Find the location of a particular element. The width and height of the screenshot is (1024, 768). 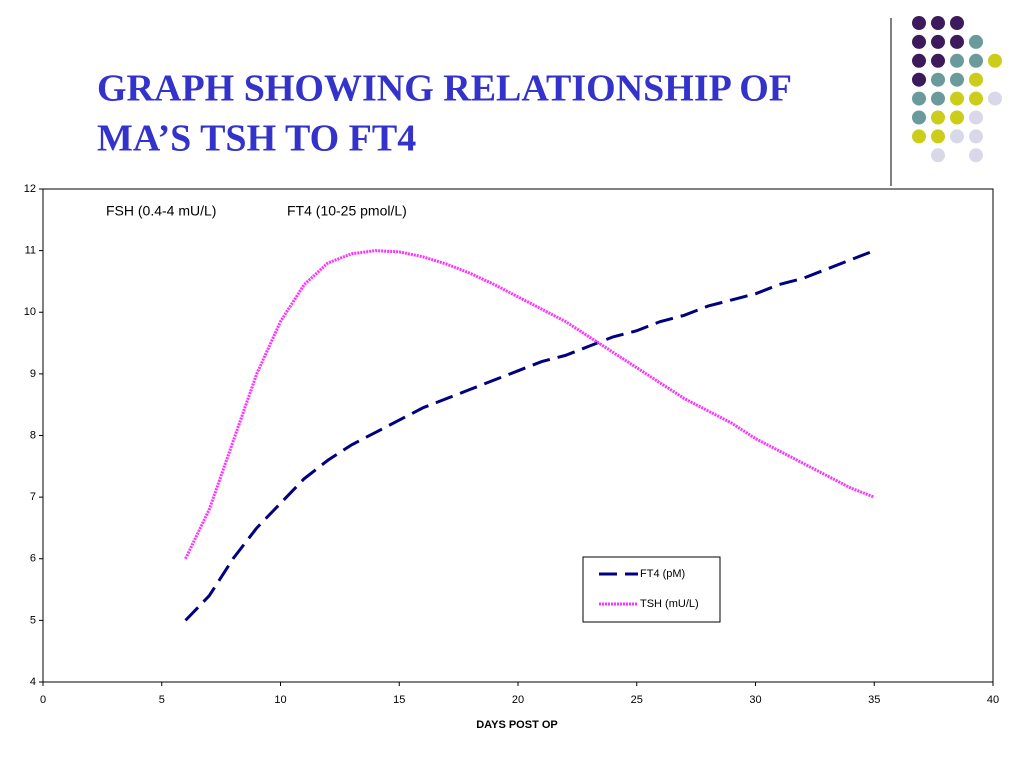

y-tick-label: 4 is located at coordinates (33, 682).